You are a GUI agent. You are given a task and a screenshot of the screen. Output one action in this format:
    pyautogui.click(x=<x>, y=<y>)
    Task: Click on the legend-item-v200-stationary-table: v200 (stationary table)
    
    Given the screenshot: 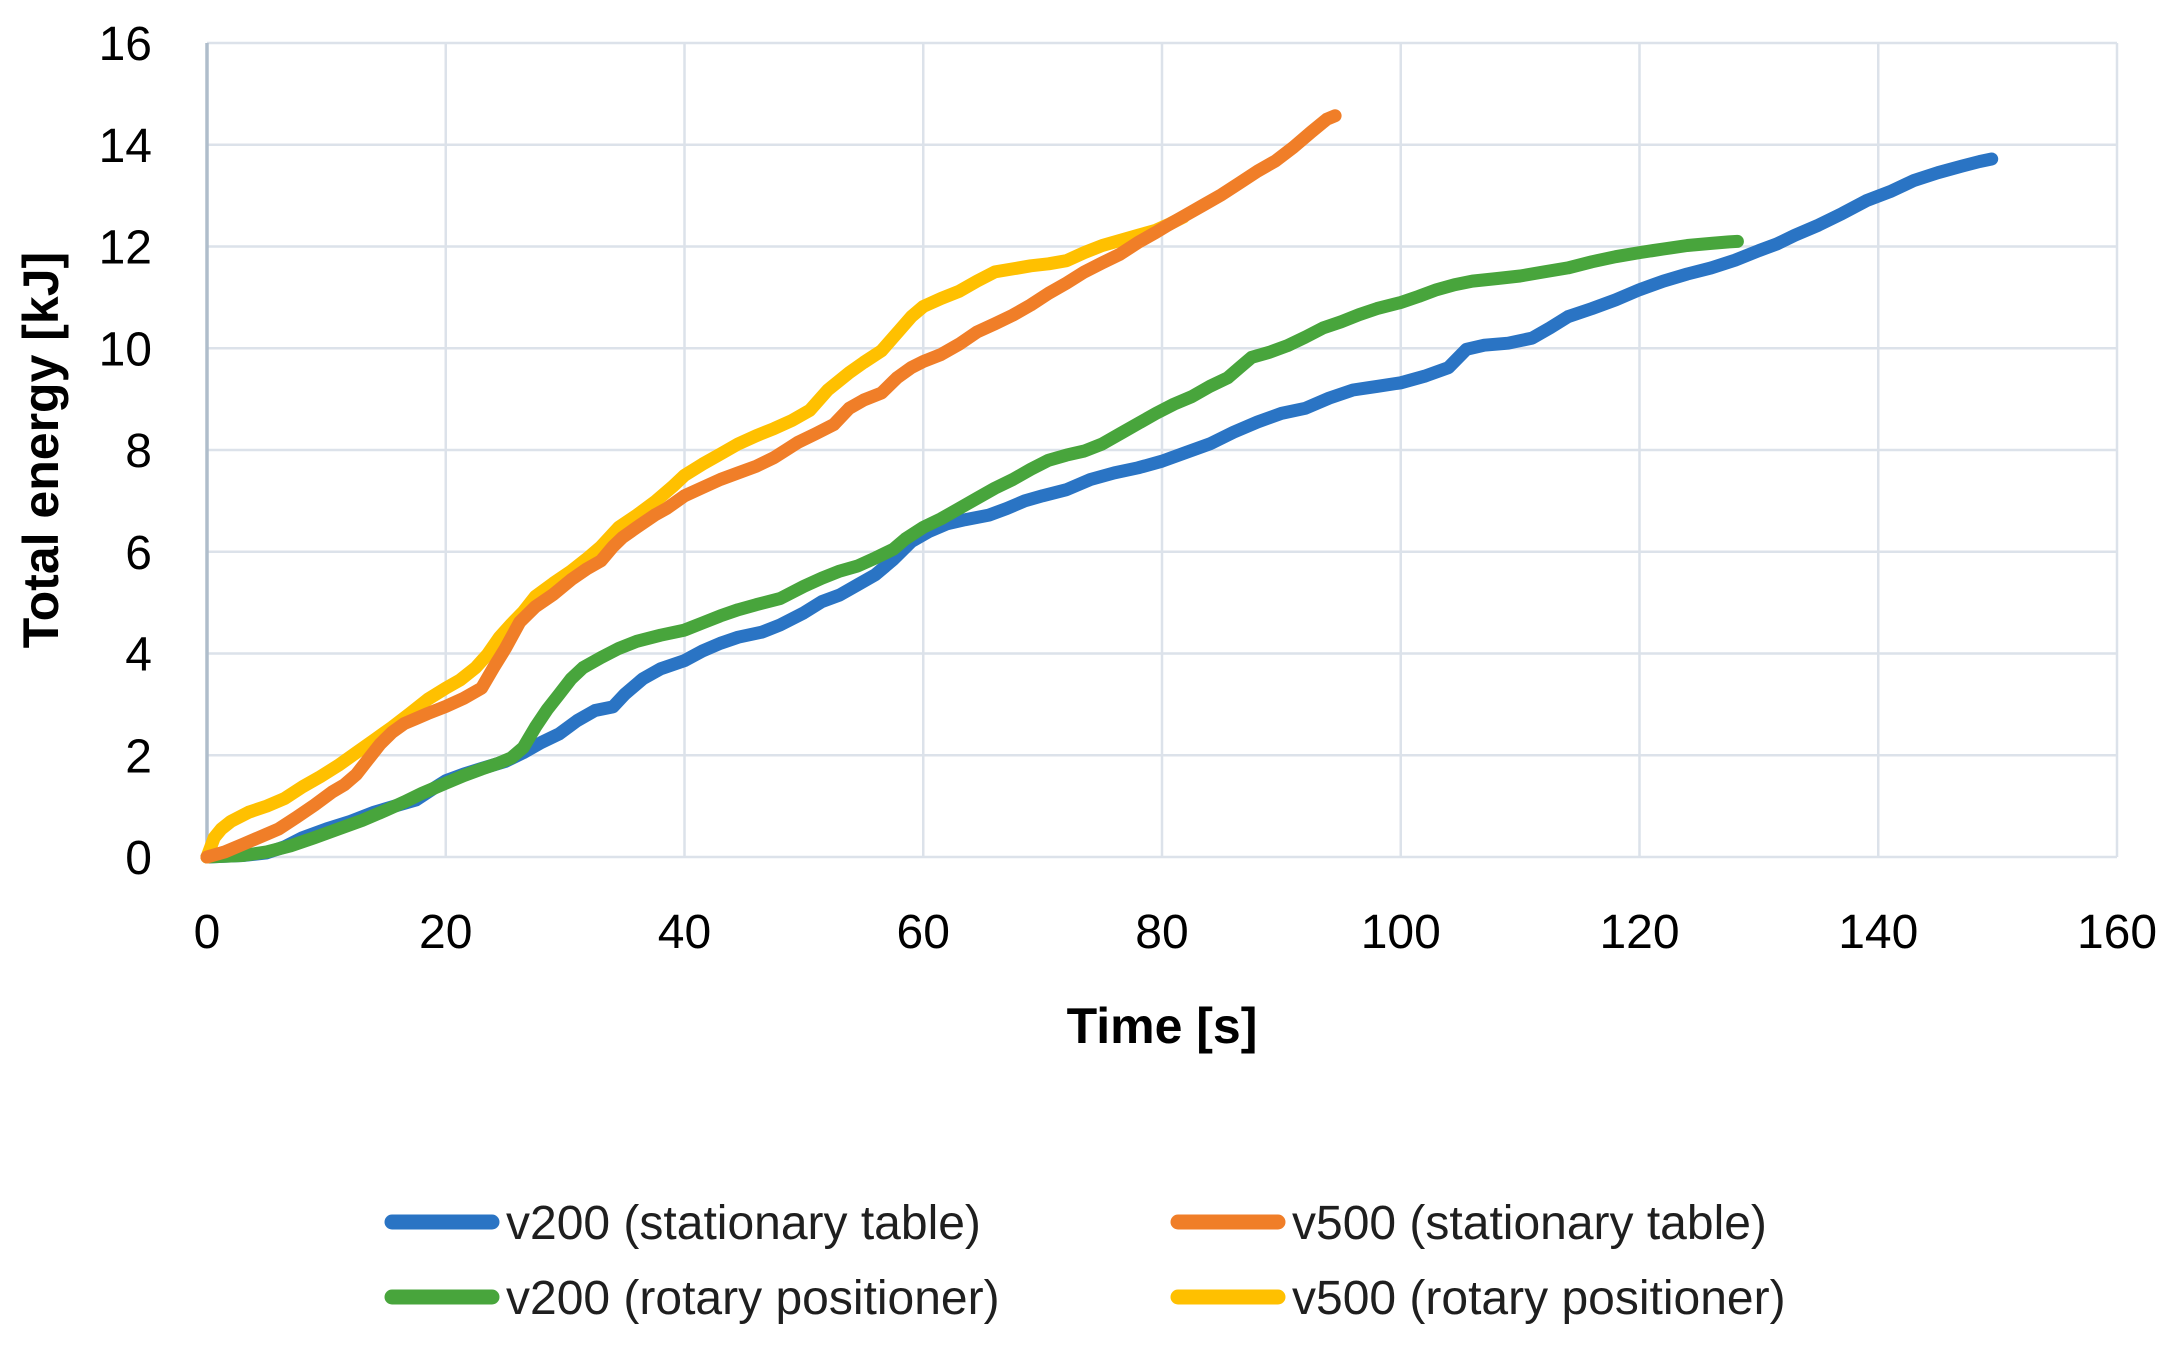 What is the action you would take?
    pyautogui.click(x=682, y=1223)
    